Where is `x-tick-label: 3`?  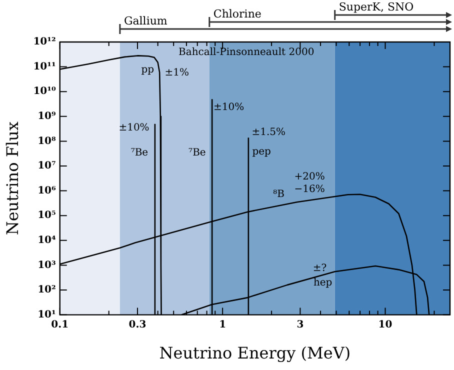 x-tick-label: 3 is located at coordinates (300, 324).